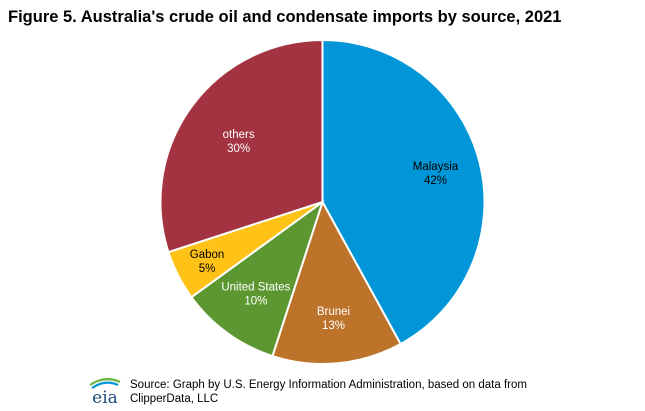  I want to click on eia-logo: eia, so click(105, 392).